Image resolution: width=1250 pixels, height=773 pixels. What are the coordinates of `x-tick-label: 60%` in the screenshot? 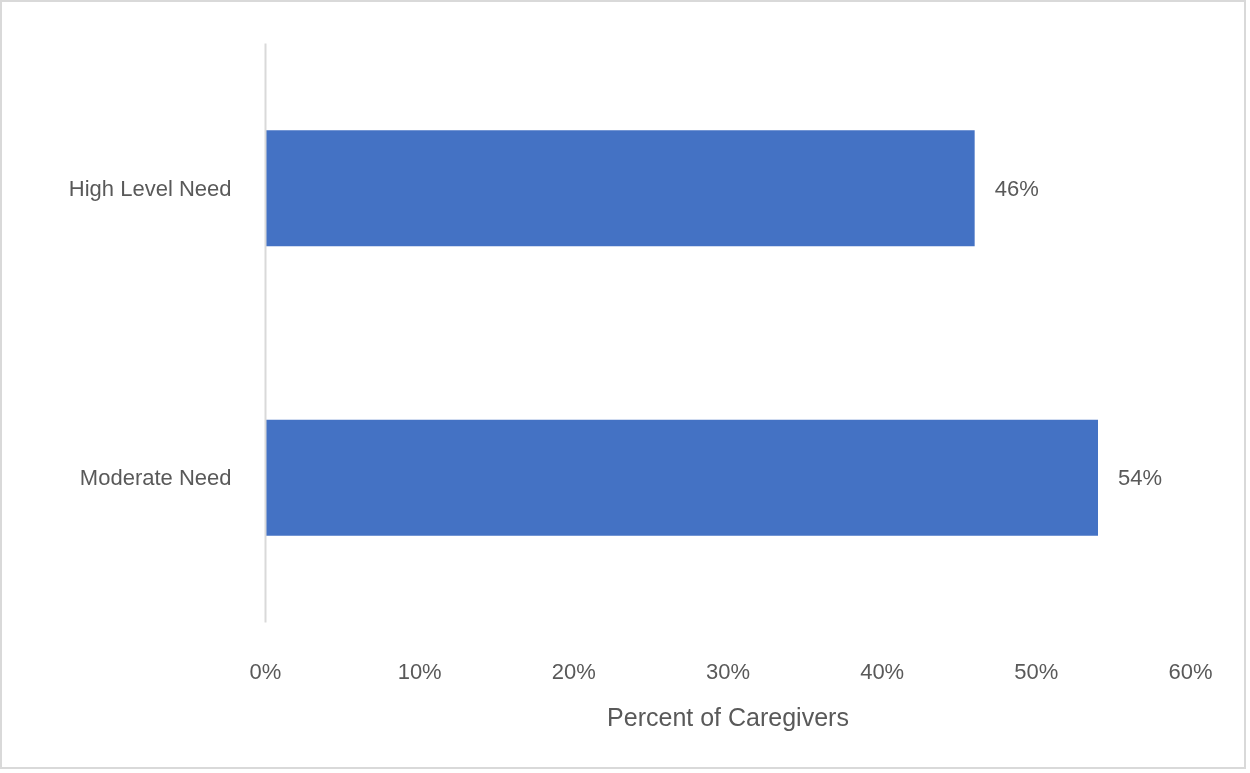 It's located at (1190, 671).